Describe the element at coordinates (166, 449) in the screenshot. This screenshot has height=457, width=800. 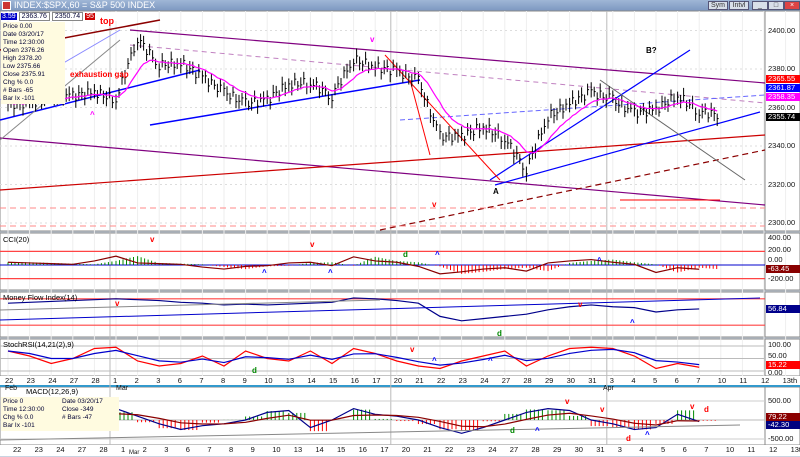
I see `macd-date-label: 3` at that location.